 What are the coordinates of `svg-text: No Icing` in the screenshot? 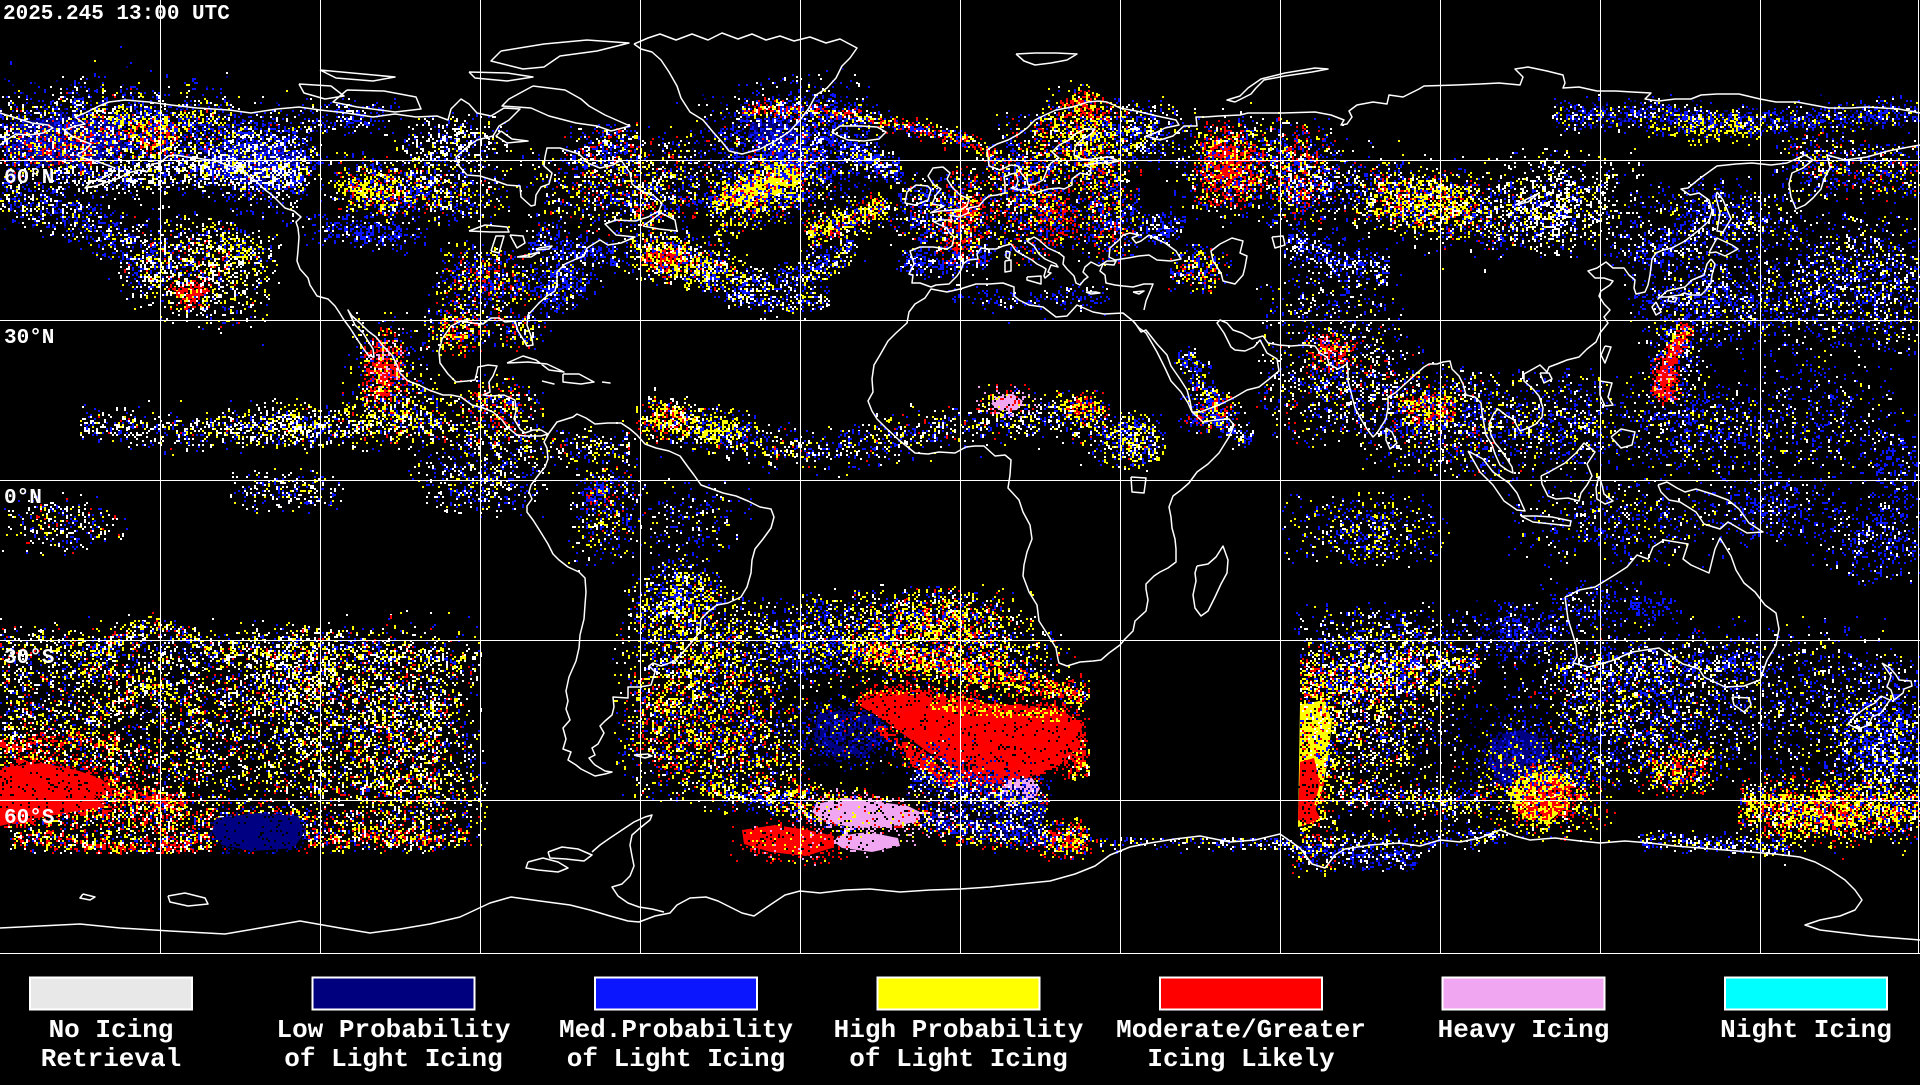 It's located at (111, 1030).